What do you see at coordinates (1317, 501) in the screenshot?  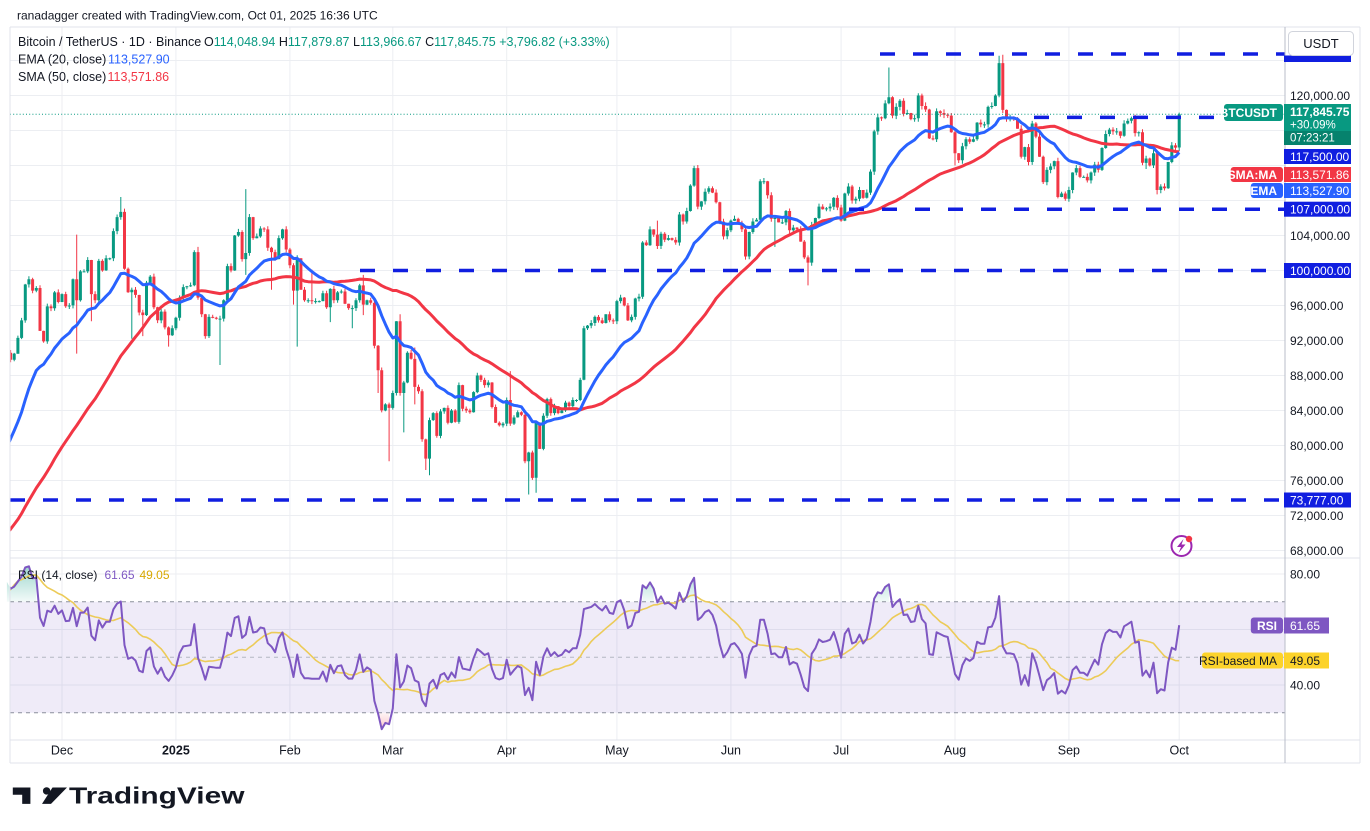 I see `svg-text: 73,777.00` at bounding box center [1317, 501].